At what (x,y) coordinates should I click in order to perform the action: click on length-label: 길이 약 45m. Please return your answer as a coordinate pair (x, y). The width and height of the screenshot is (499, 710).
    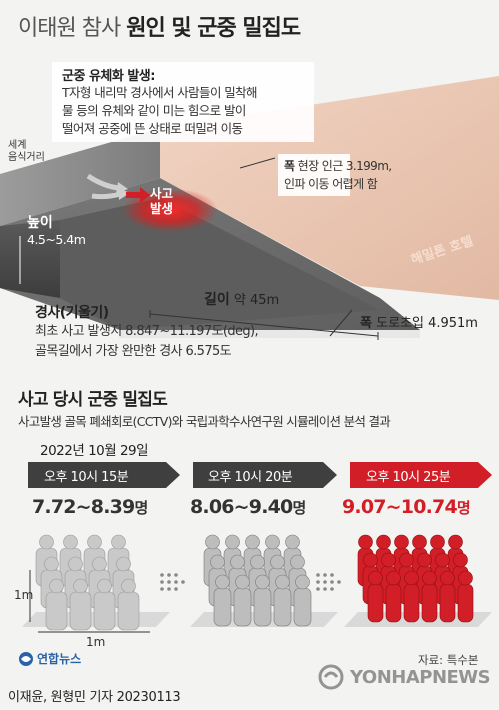
    Looking at the image, I should click on (241, 299).